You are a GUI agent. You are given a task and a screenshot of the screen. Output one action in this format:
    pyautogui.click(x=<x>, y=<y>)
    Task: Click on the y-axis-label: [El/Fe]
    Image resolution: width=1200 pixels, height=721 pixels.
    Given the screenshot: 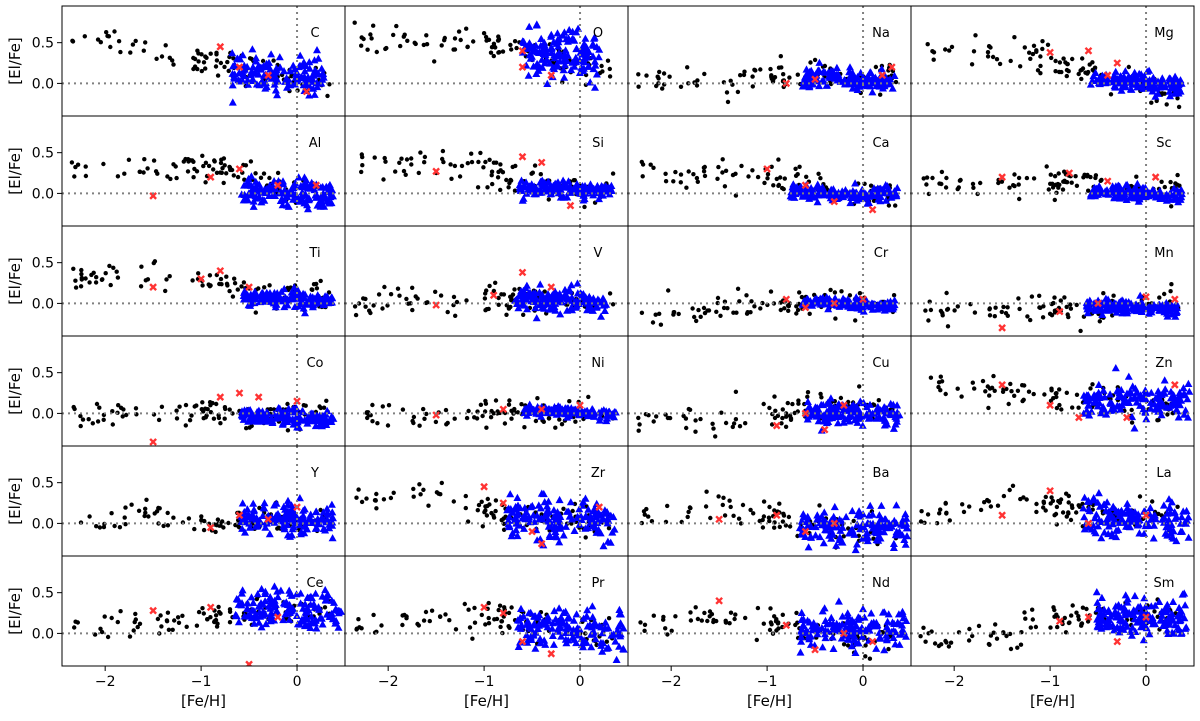 What is the action you would take?
    pyautogui.click(x=15, y=500)
    